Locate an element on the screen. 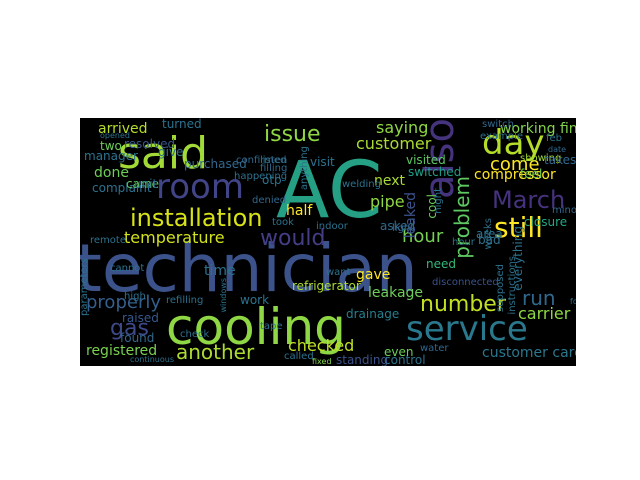 This screenshot has height=480, width=640. word-complaint: complaint is located at coordinates (122, 188).